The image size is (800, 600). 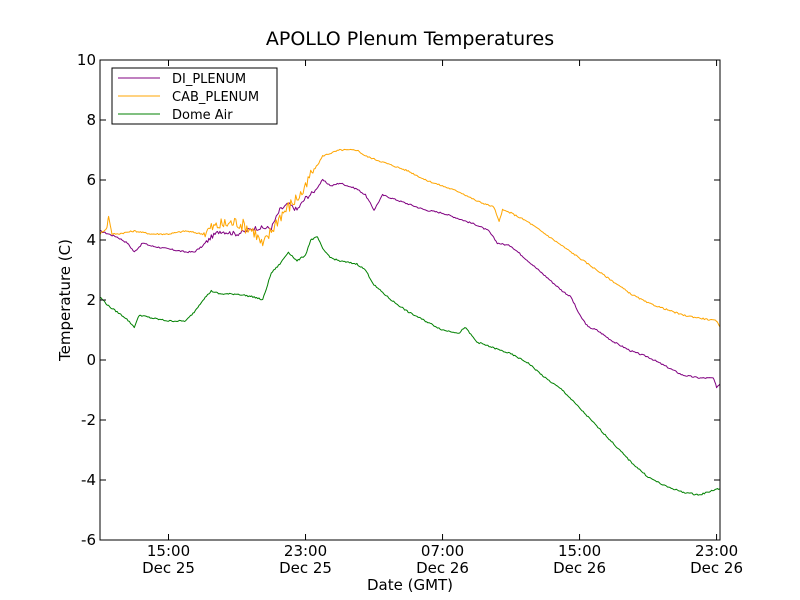 I want to click on y-tick-label: 10, so click(x=86, y=60).